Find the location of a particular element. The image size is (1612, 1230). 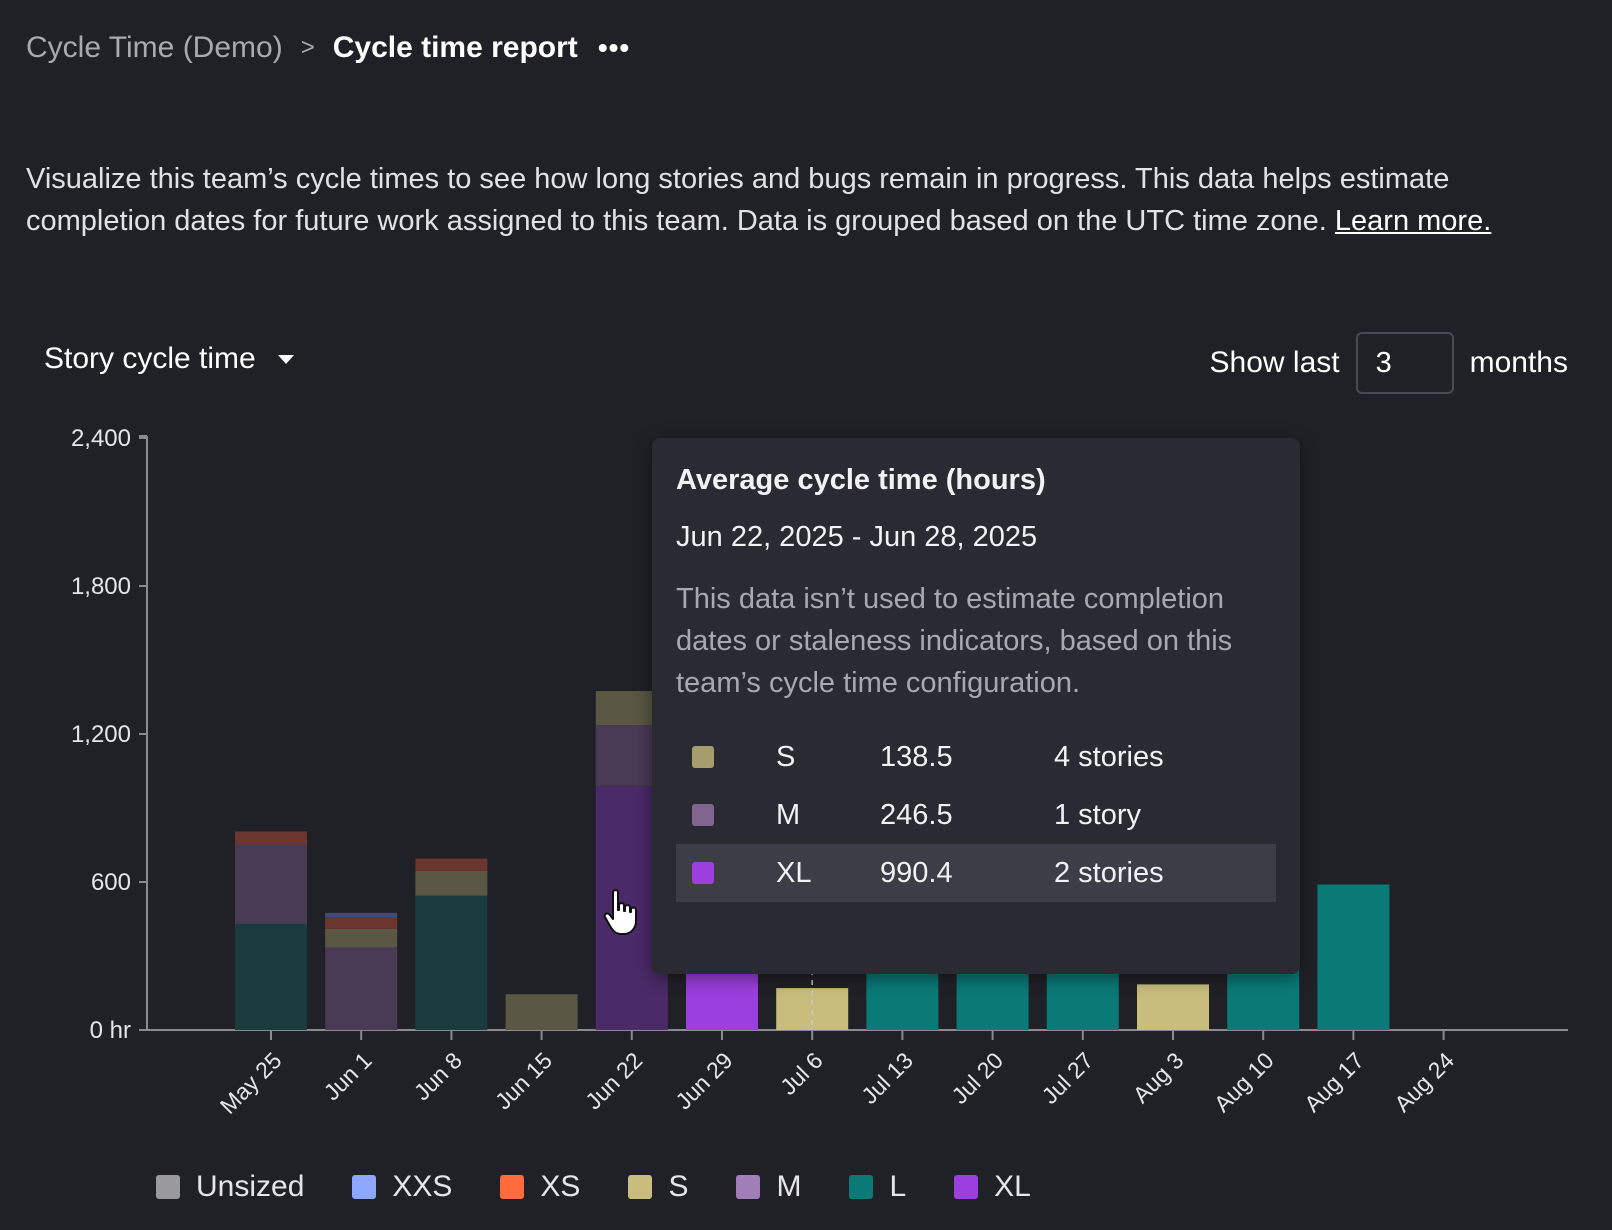

legend-label: Unsized is located at coordinates (250, 1186).